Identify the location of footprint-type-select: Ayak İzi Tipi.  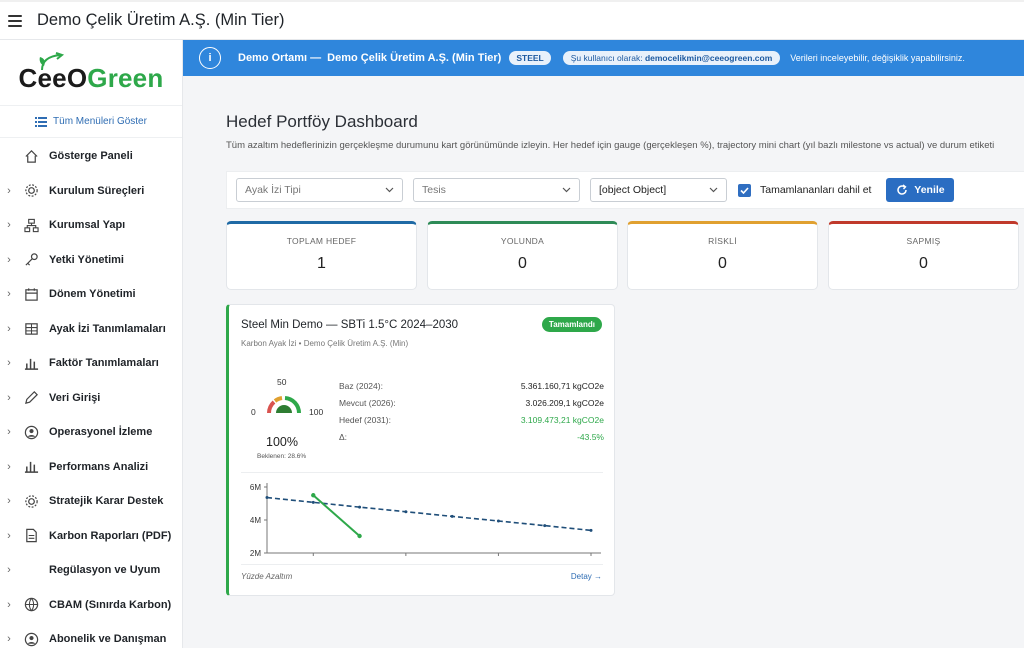
(319, 190).